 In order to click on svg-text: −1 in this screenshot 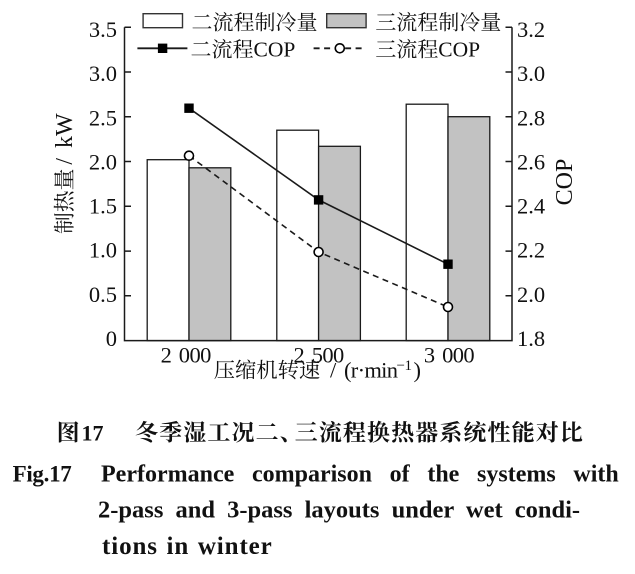, I will do `click(404, 366)`.